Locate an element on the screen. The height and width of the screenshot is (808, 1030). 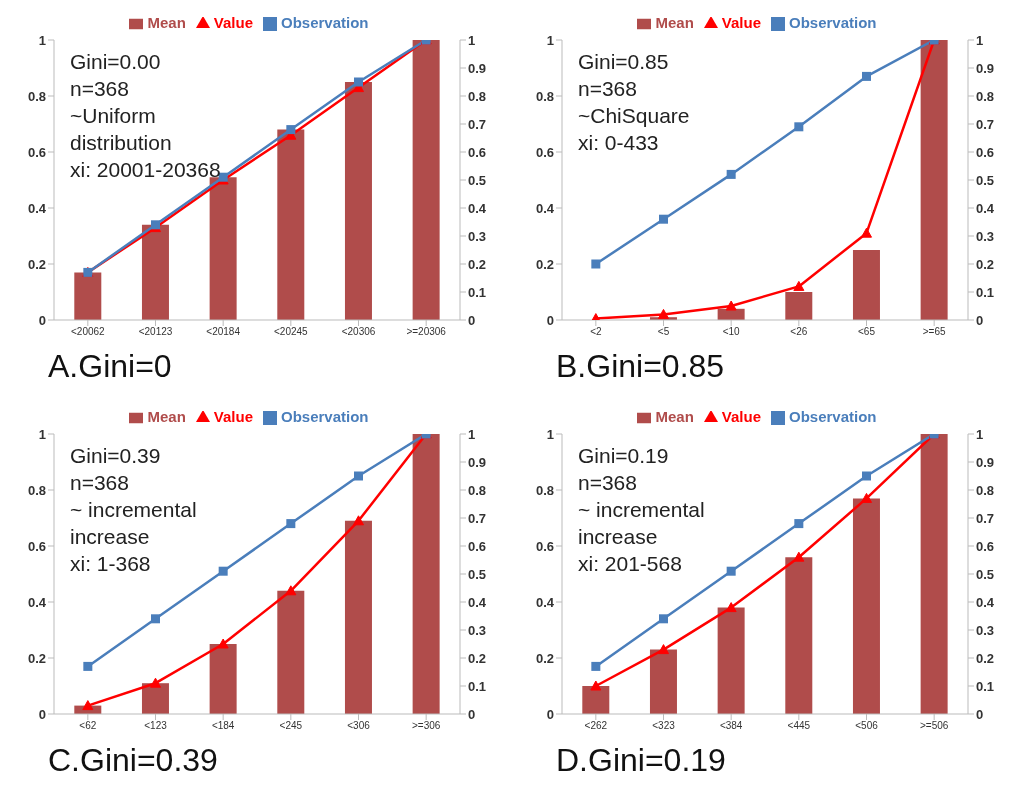
x-tick-label: <26 is located at coordinates (799, 332).